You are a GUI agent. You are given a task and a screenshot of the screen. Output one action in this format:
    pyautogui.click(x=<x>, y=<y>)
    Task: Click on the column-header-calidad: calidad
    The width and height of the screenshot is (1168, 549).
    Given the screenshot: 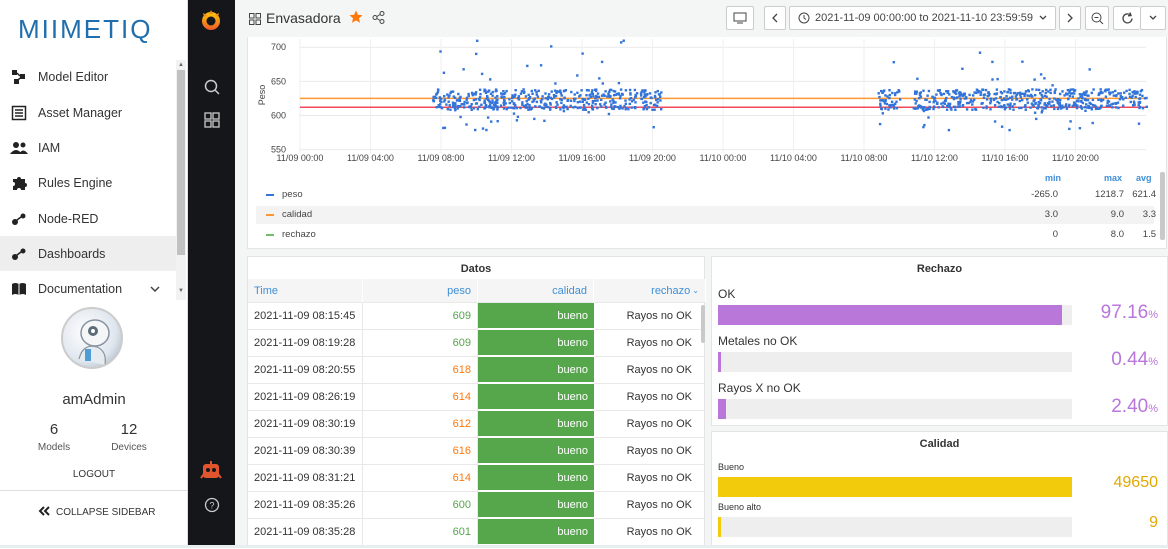 What is the action you would take?
    pyautogui.click(x=536, y=291)
    